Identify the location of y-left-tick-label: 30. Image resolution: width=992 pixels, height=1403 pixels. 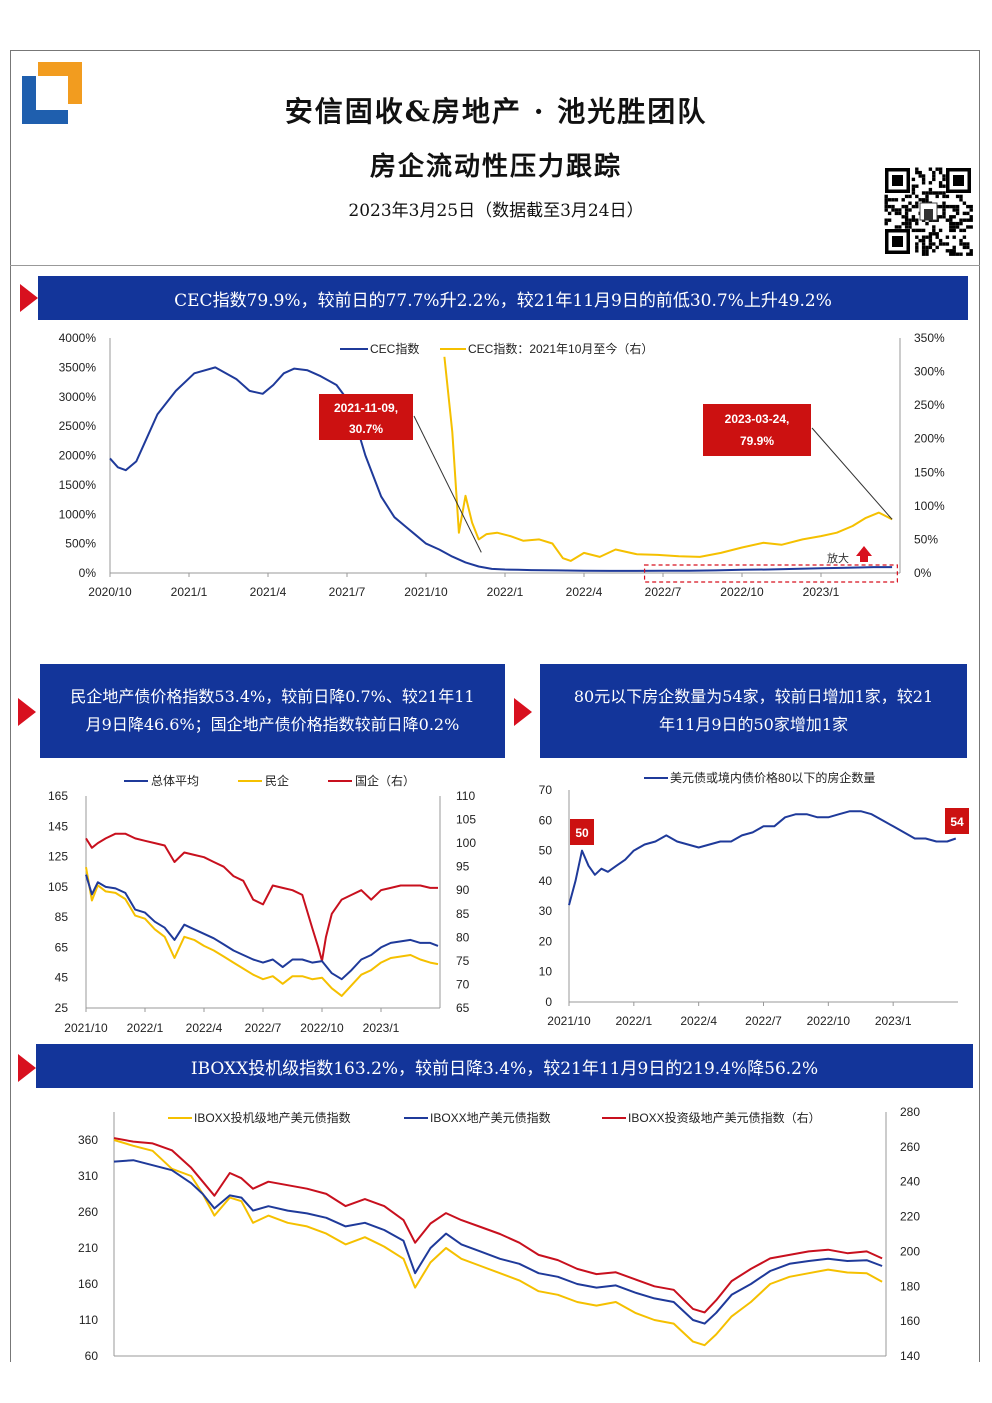
(546, 911).